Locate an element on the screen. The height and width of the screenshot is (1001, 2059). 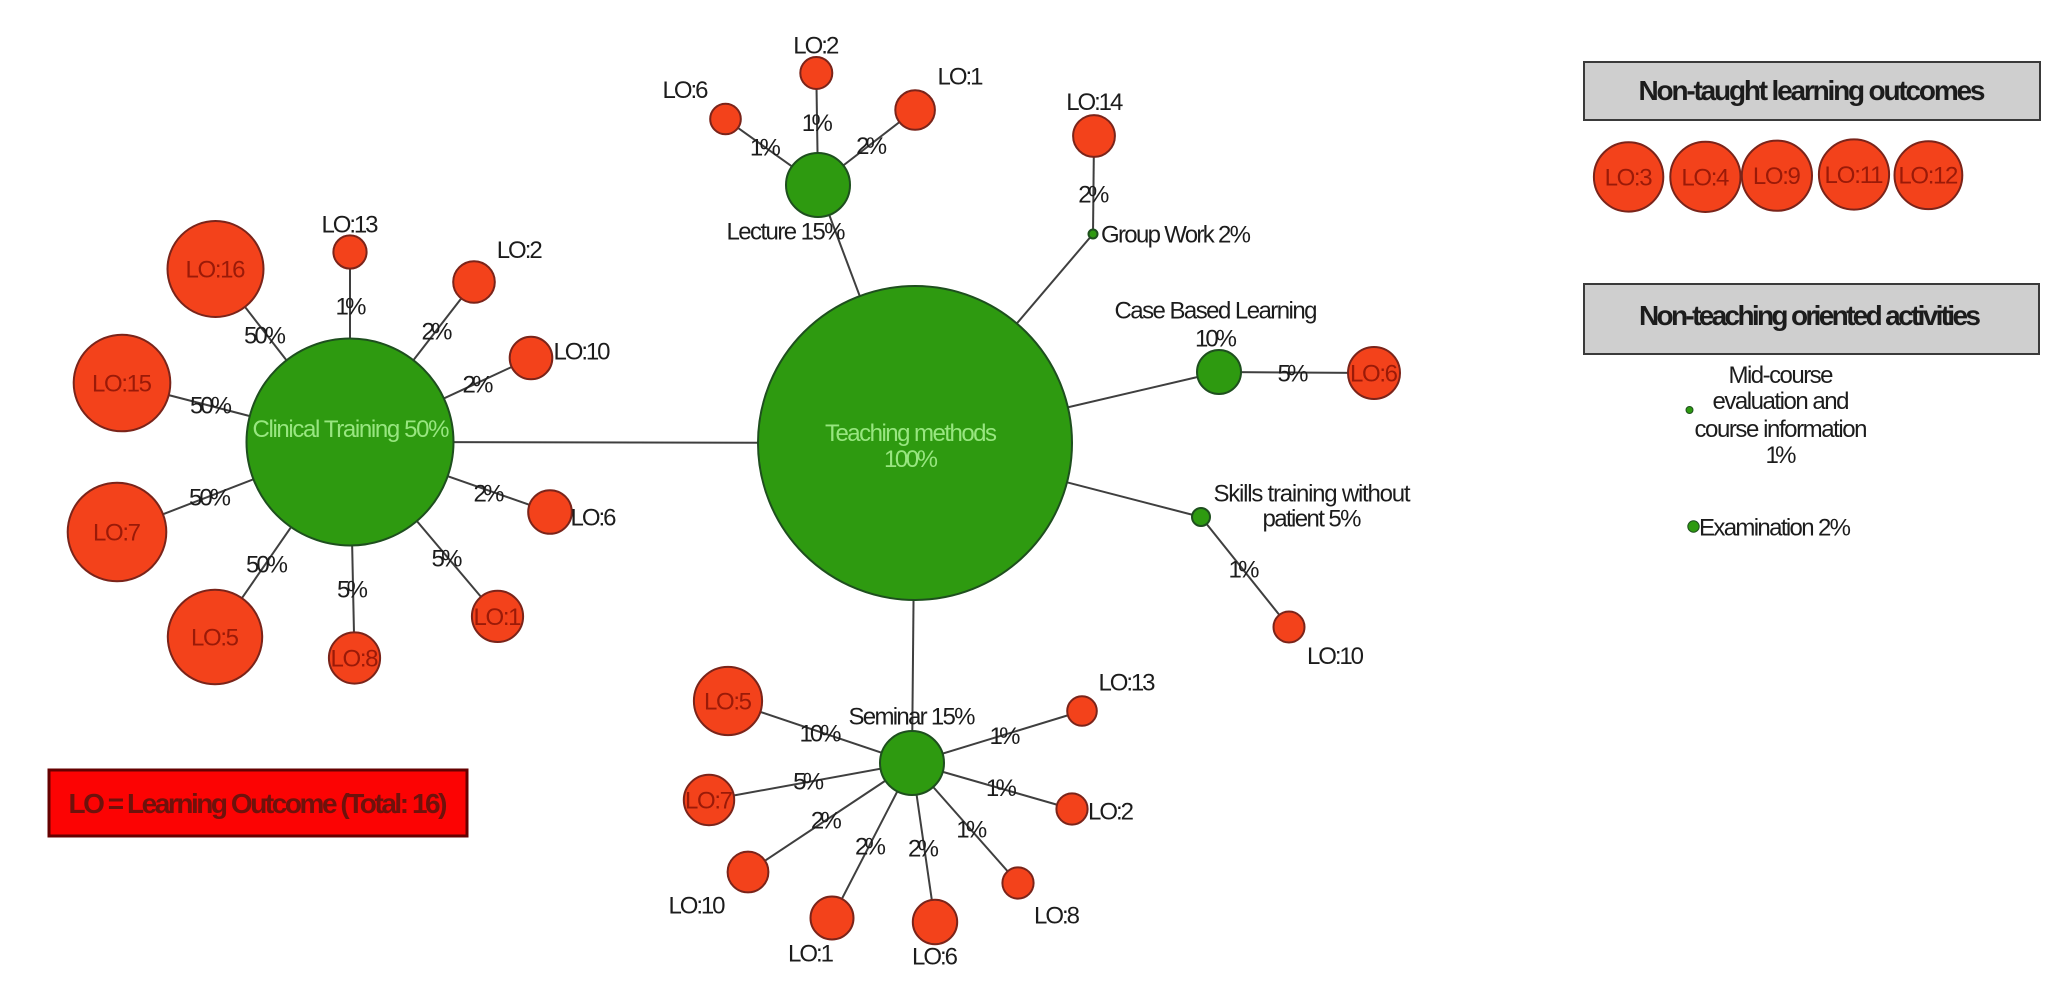
svg-text: 100% is located at coordinates (911, 459).